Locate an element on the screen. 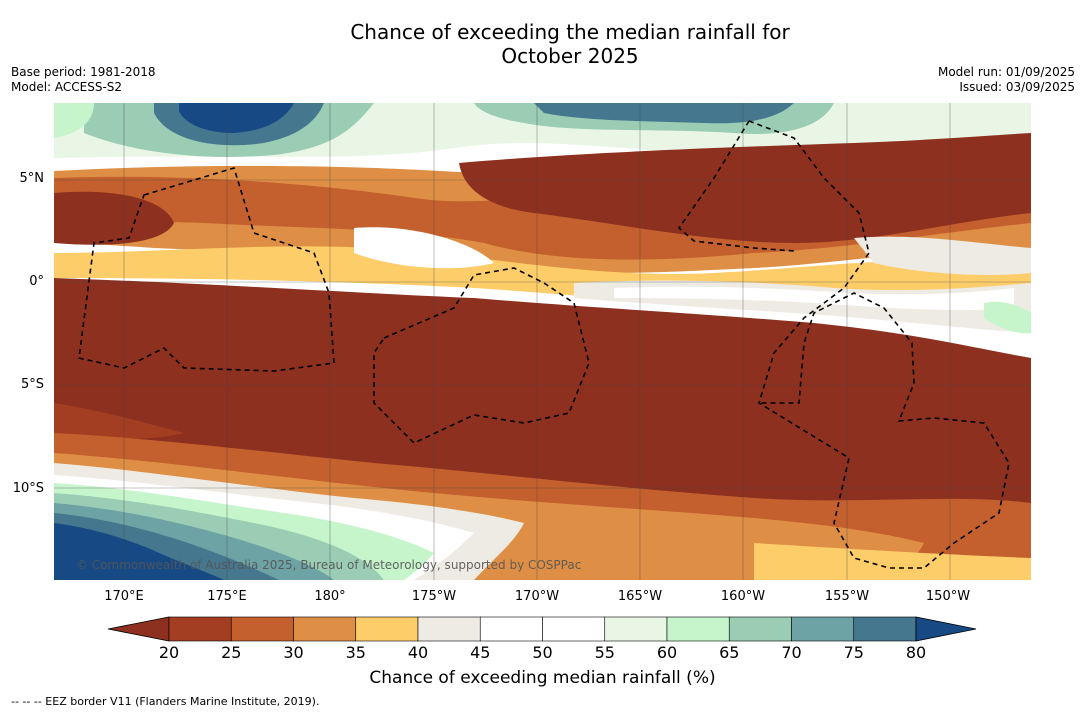 This screenshot has width=1085, height=713. lon-label-180: 180° is located at coordinates (330, 596).